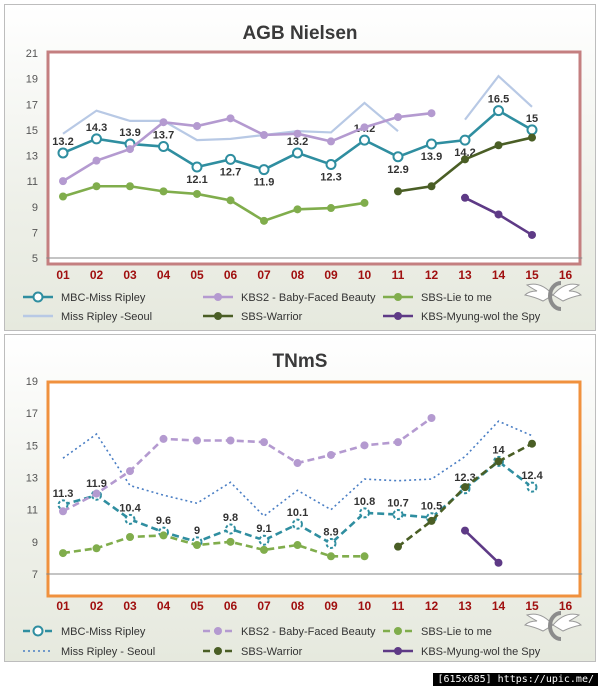 This screenshot has width=600, height=686. Describe the element at coordinates (300, 33) in the screenshot. I see `chart-title: AGB Nielsen` at that location.